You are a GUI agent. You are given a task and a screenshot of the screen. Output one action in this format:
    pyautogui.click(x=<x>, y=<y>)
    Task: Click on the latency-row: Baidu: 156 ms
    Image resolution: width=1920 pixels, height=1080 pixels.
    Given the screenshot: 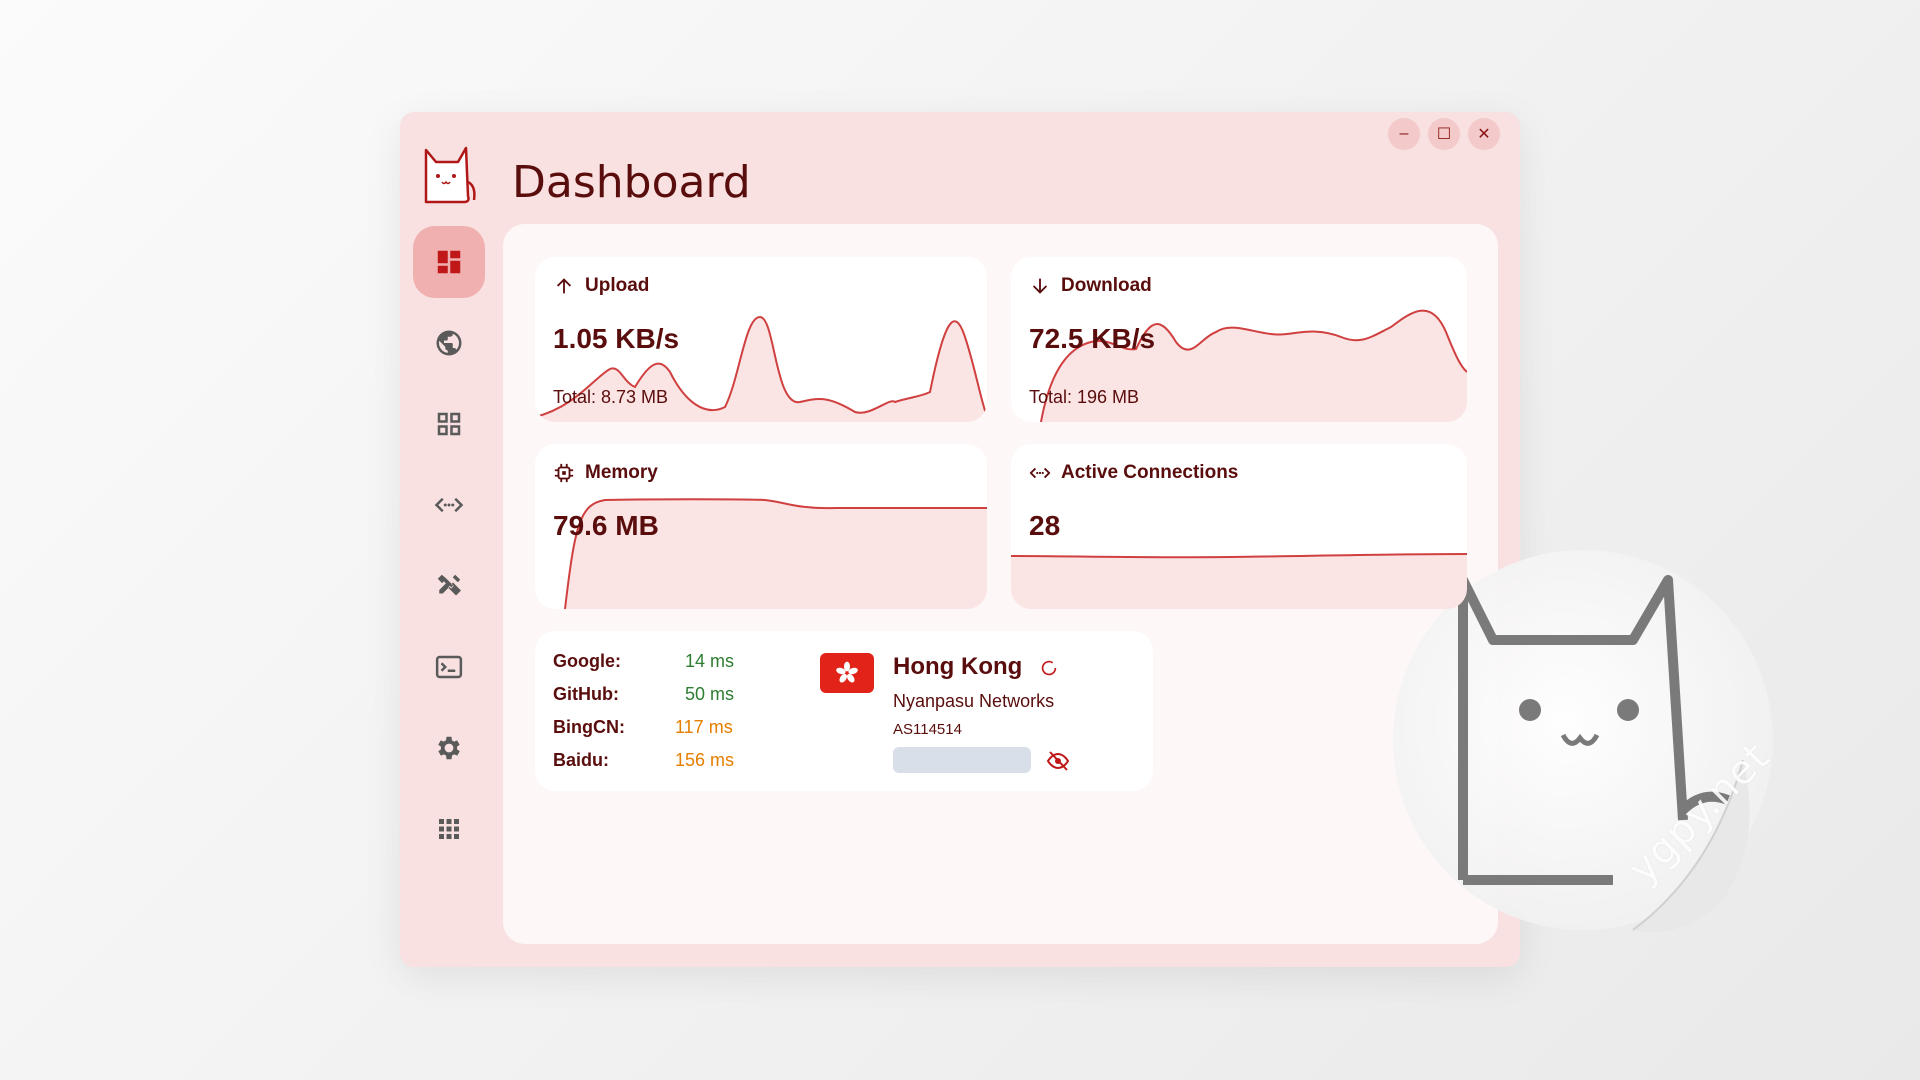 What is the action you would take?
    pyautogui.click(x=643, y=760)
    